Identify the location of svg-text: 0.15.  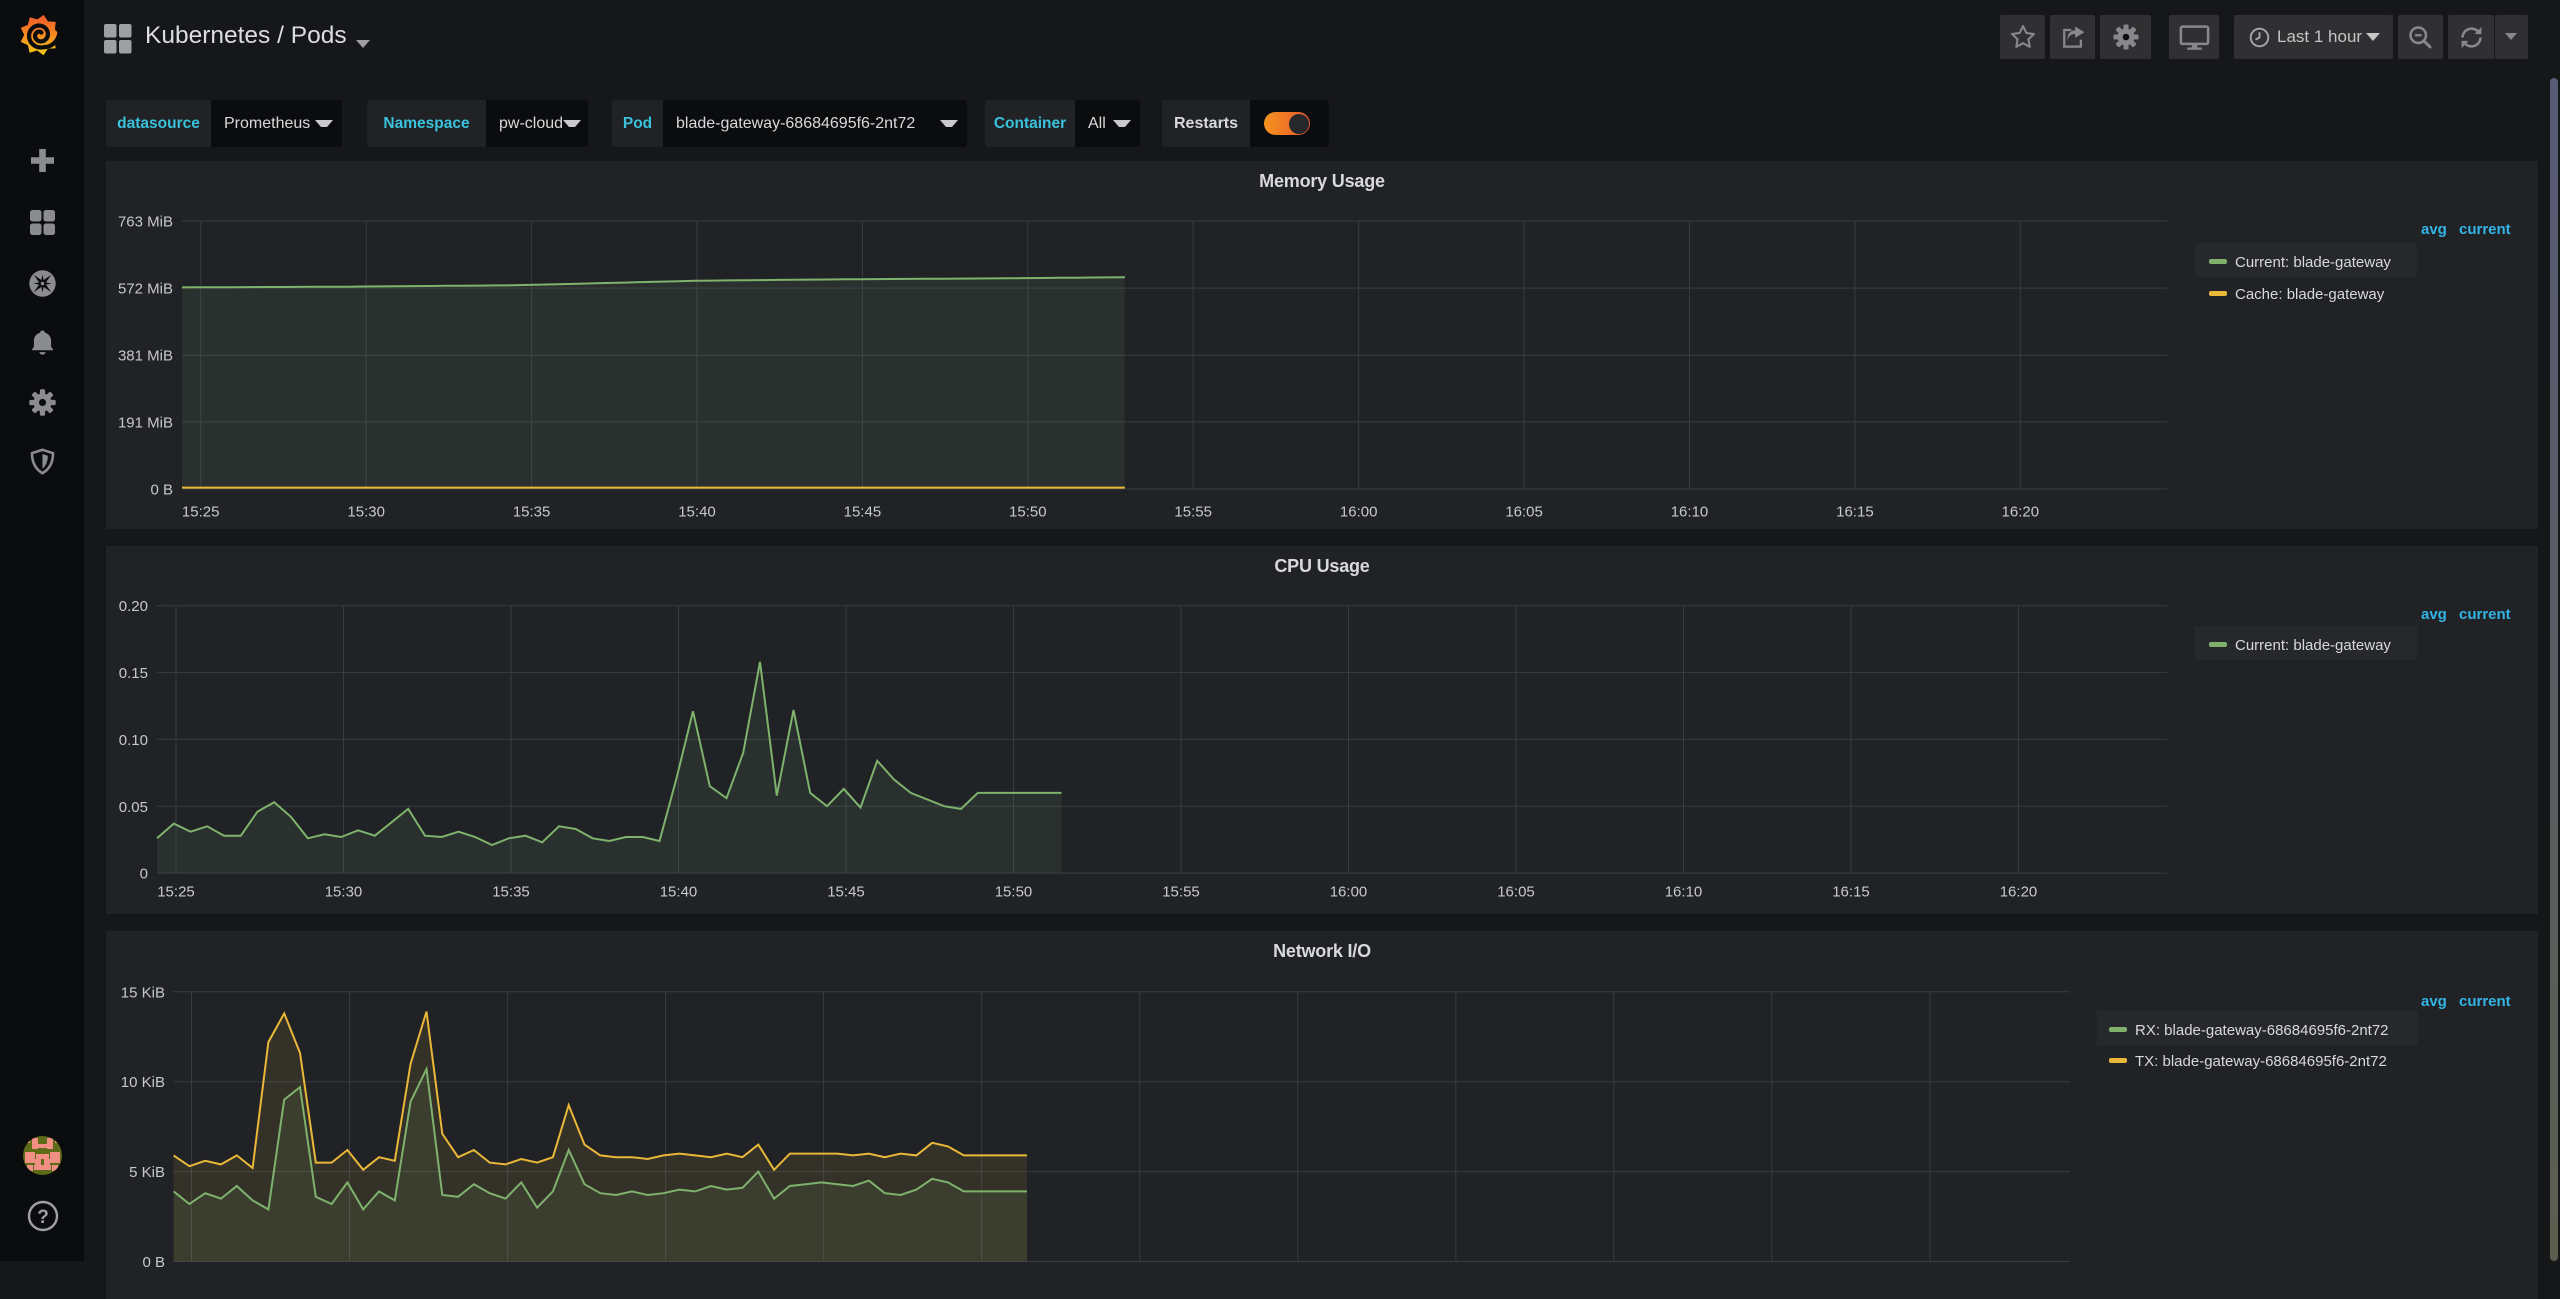
(133, 673).